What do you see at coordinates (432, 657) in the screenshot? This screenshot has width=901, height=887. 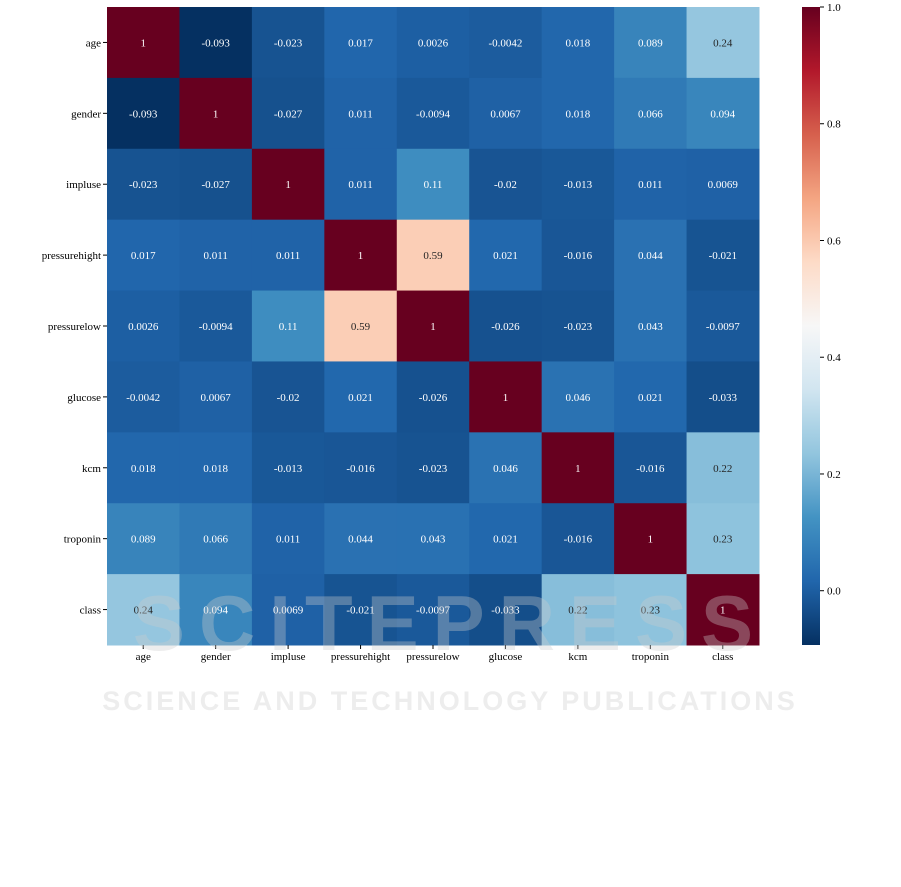 I see `x-tick-label: pressurelow` at bounding box center [432, 657].